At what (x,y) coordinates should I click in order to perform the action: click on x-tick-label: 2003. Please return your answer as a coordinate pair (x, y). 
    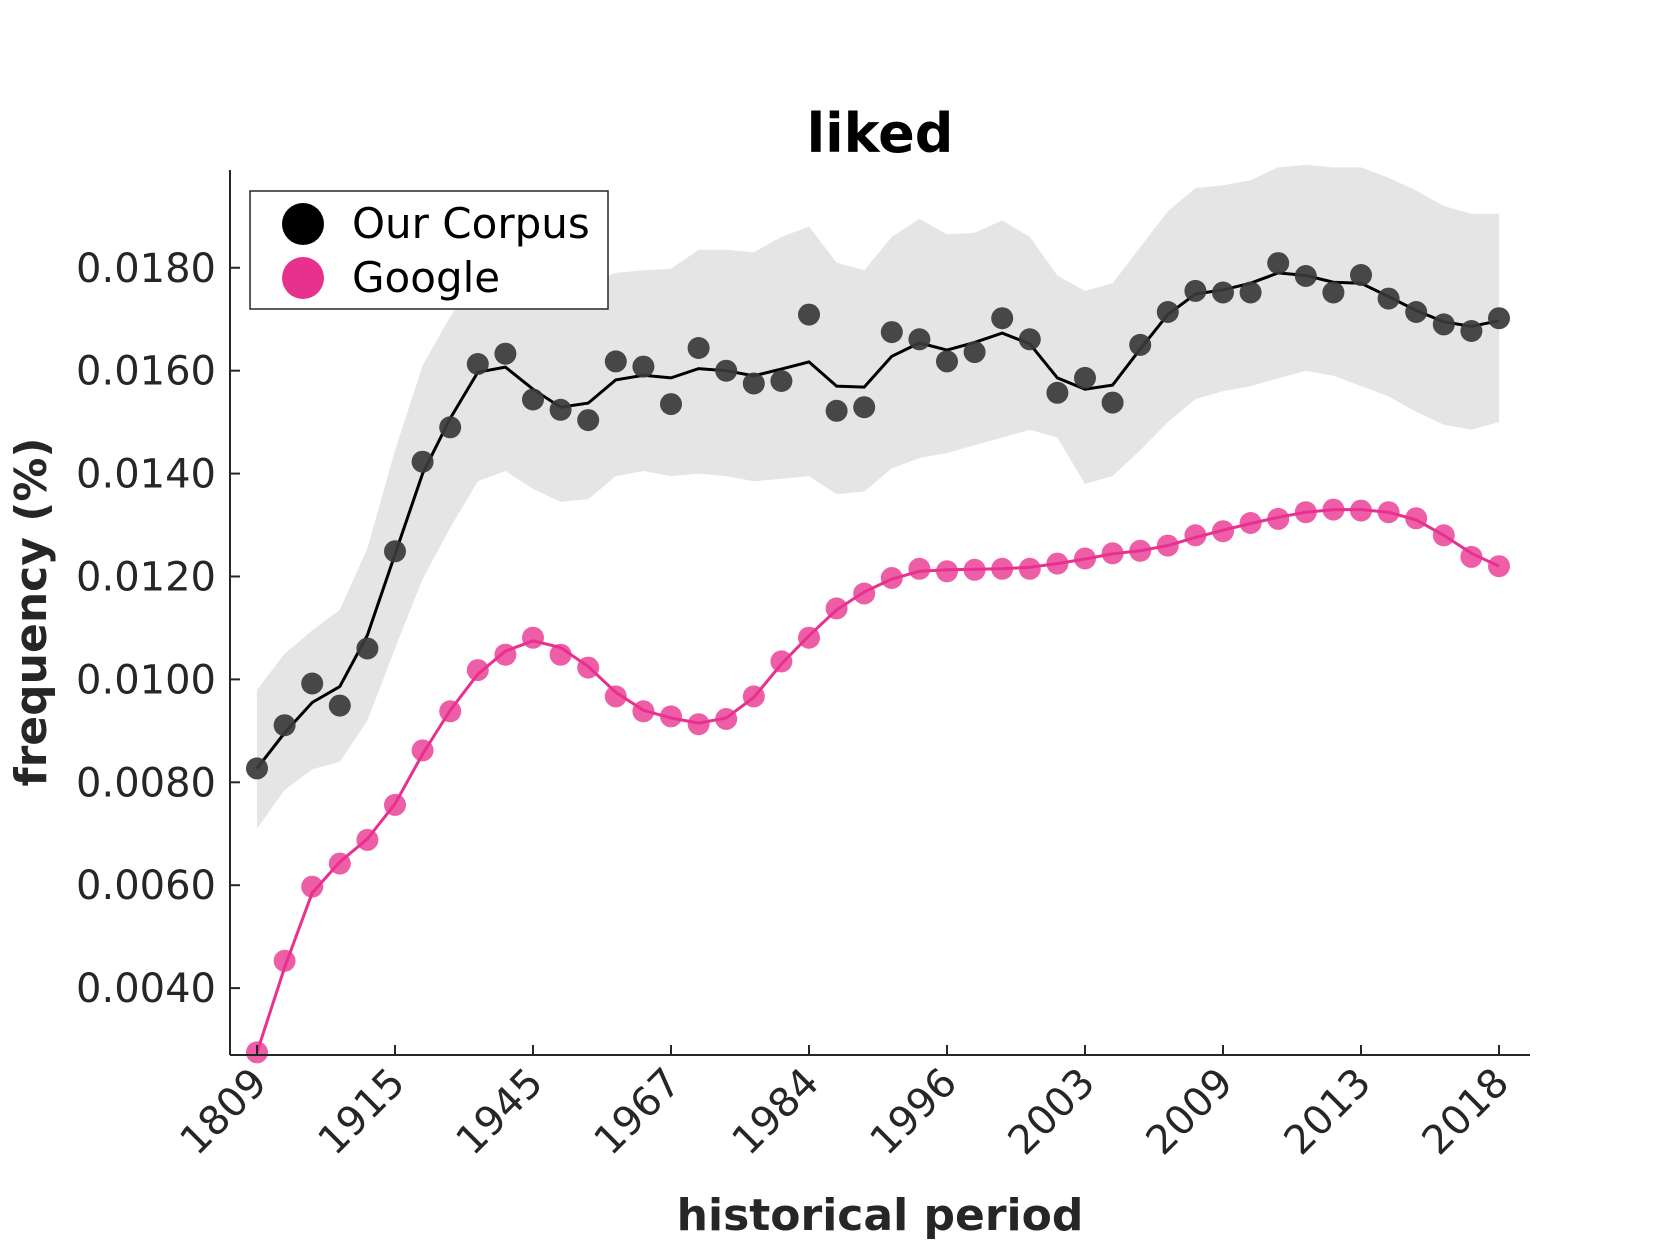
    Looking at the image, I should click on (1052, 1112).